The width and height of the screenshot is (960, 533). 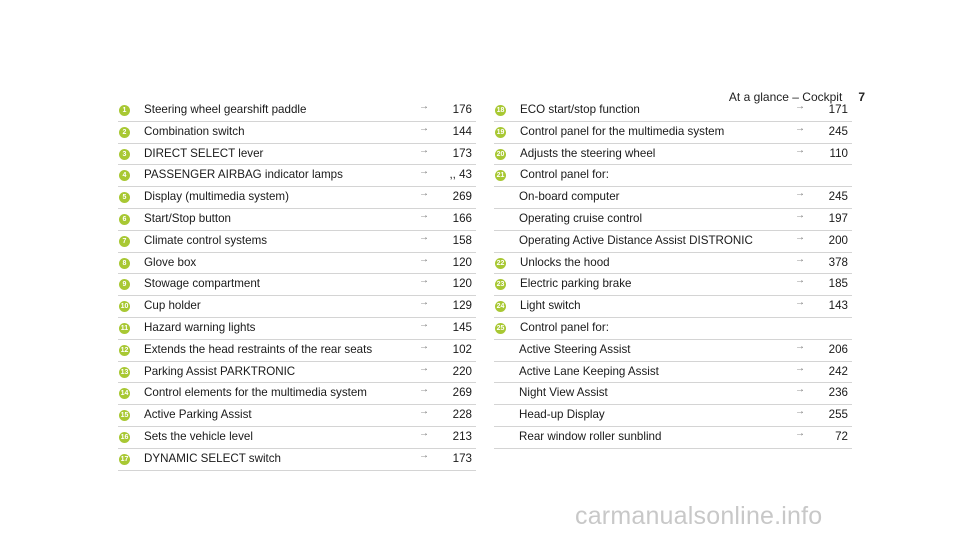 I want to click on item-label: Combination switch, so click(x=194, y=131).